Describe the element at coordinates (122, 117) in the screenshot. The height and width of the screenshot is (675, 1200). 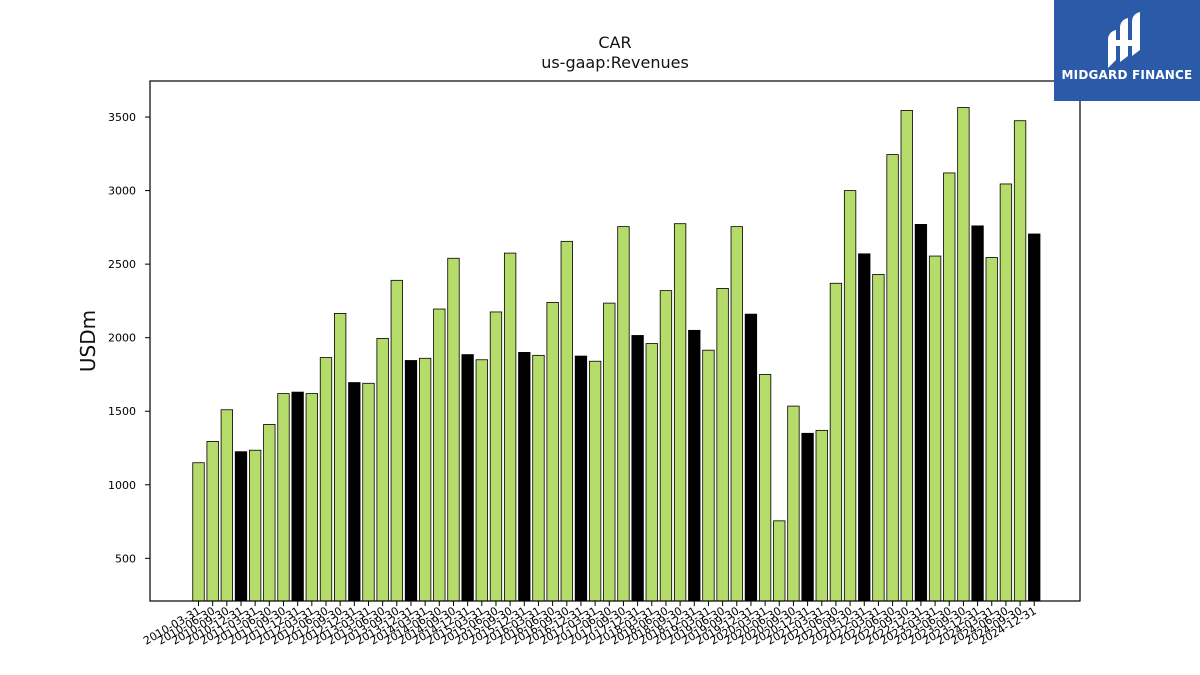
I see `y-tick-label: 3500` at that location.